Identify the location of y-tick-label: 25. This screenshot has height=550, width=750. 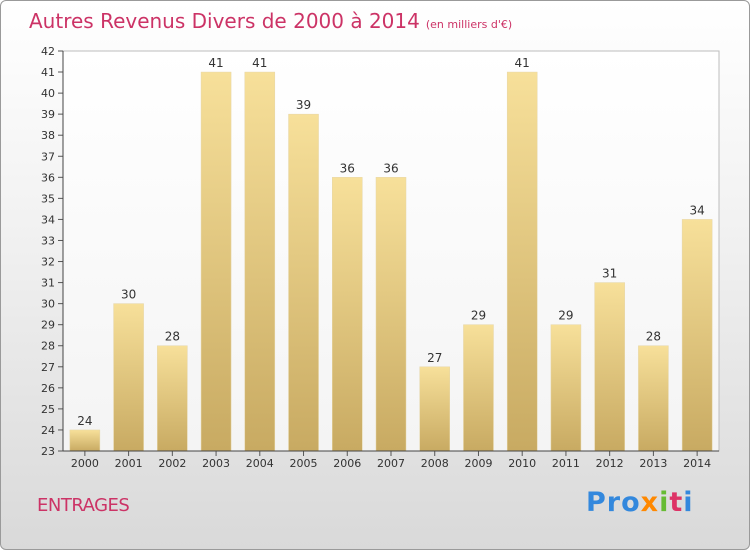
(48, 409).